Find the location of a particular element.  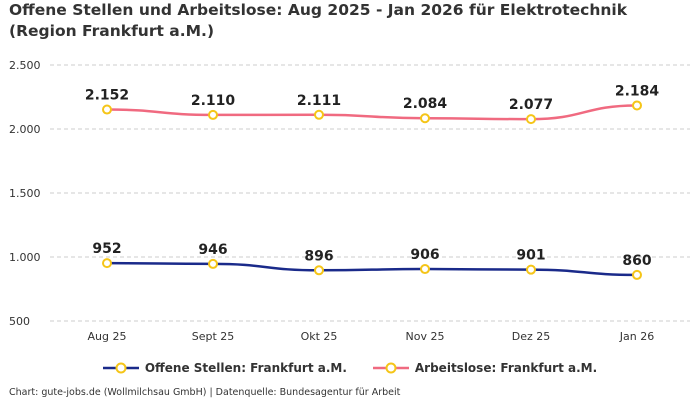

data-label: 906 is located at coordinates (424, 255).